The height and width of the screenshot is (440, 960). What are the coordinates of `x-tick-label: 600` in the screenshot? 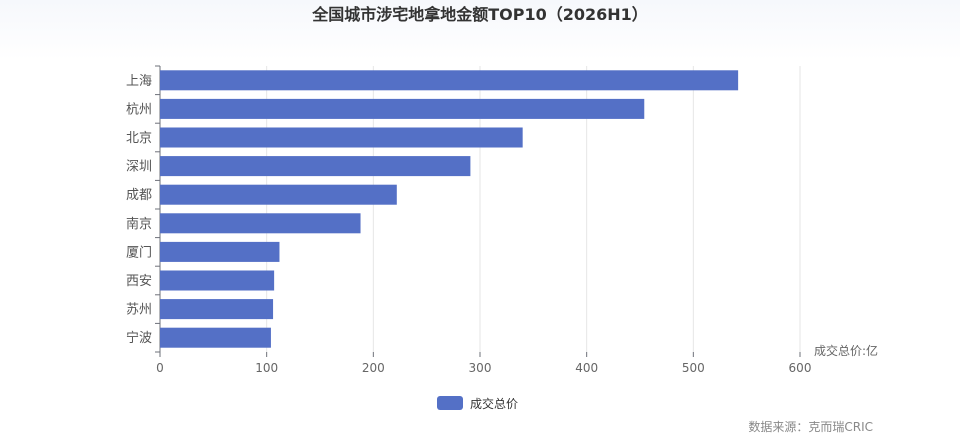 It's located at (800, 368).